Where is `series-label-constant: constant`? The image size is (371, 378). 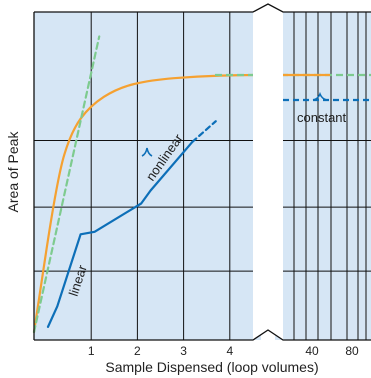
series-label-constant: constant is located at coordinates (322, 117).